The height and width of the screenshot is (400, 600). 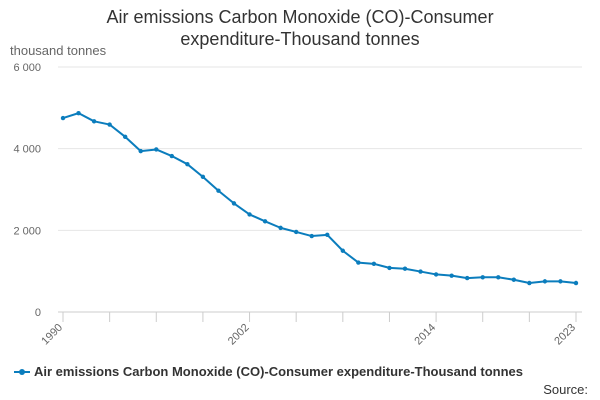 I want to click on y-tick-label: 4 000, so click(x=27, y=150).